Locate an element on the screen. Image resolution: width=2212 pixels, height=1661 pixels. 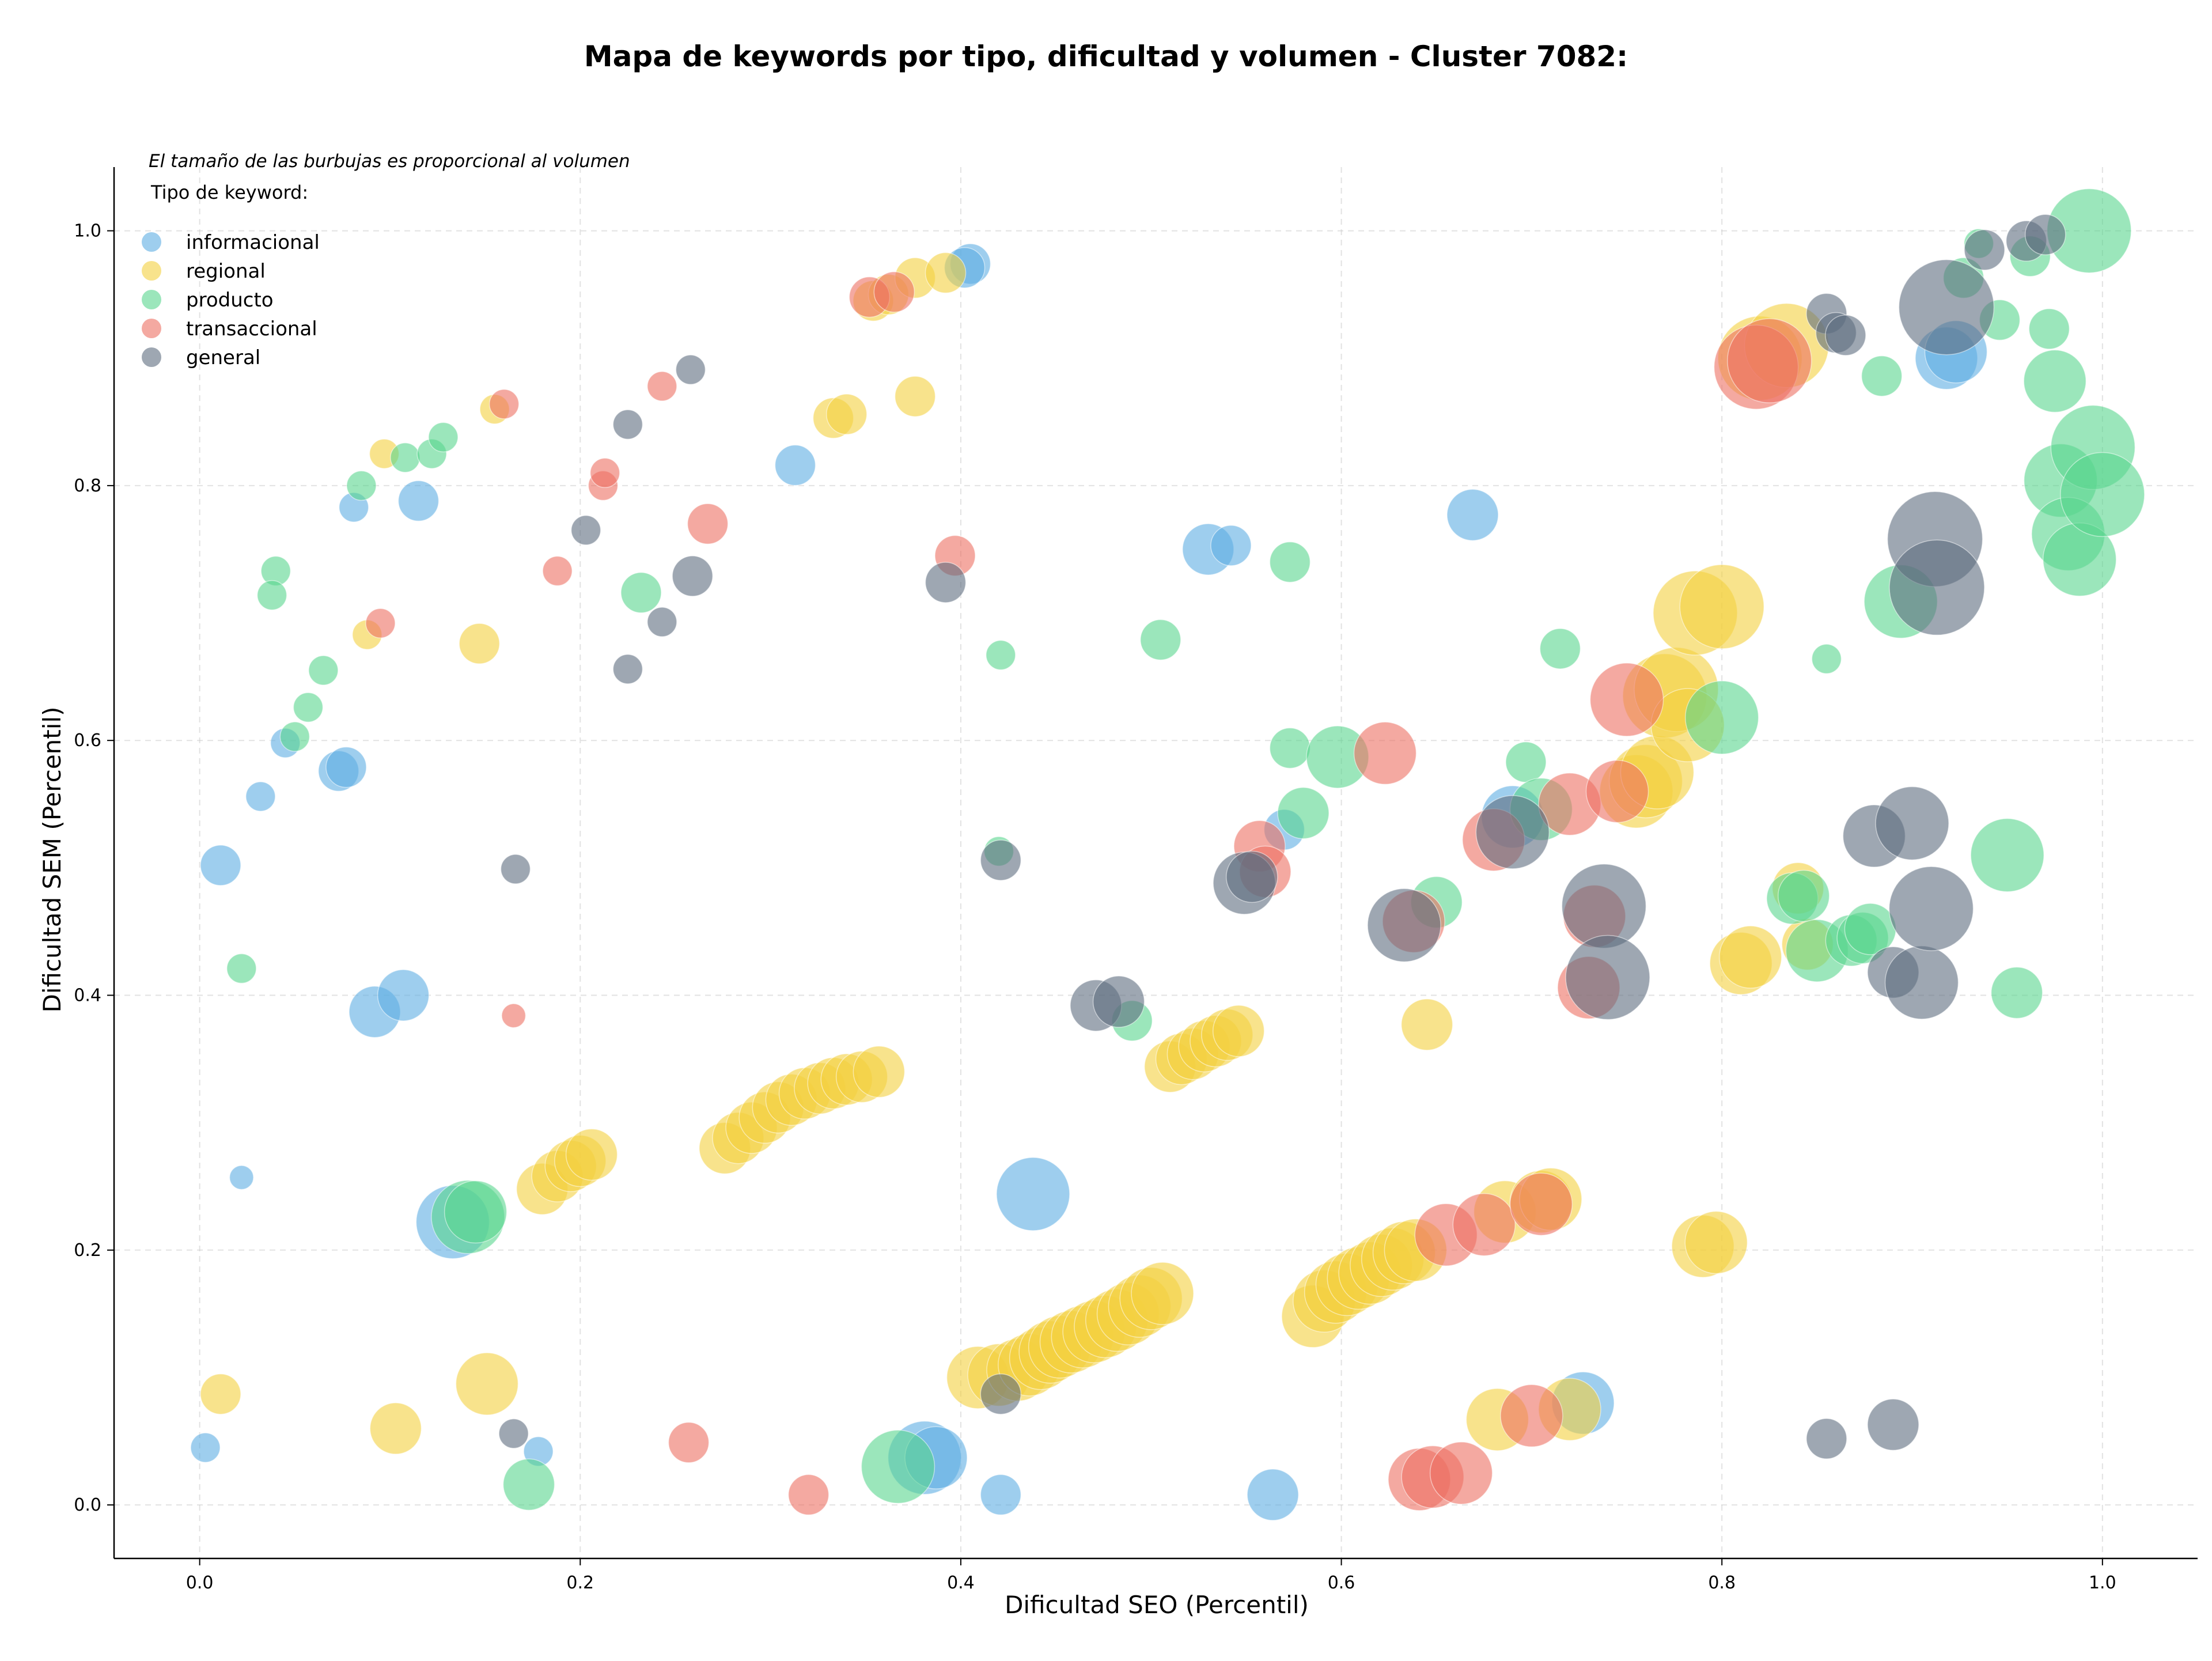
y-tick-label: 0.6 is located at coordinates (87, 741).